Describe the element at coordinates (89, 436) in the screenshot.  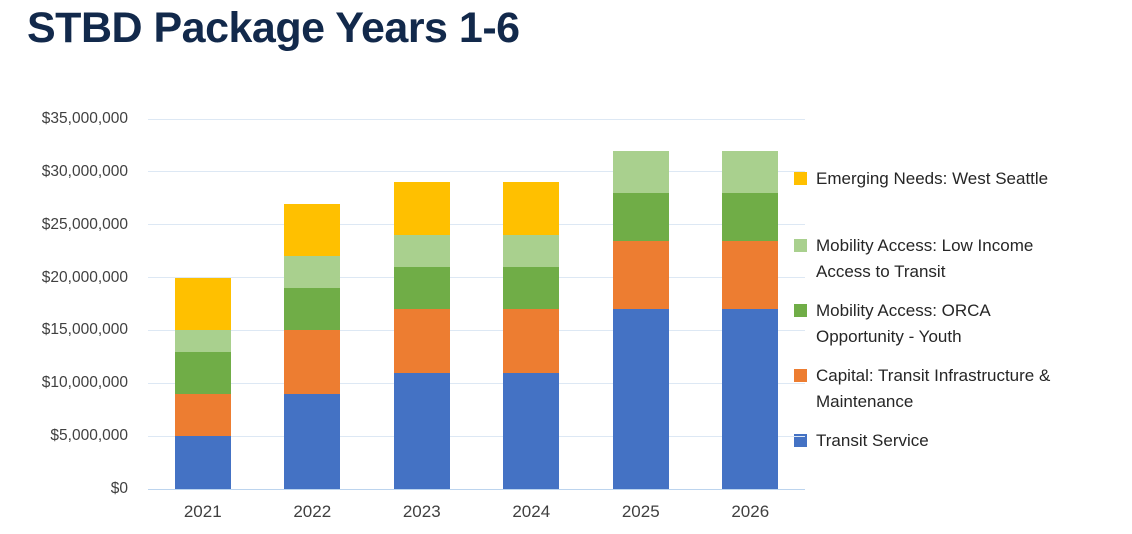
I see `y-axis-tick-label: $5,000,000` at that location.